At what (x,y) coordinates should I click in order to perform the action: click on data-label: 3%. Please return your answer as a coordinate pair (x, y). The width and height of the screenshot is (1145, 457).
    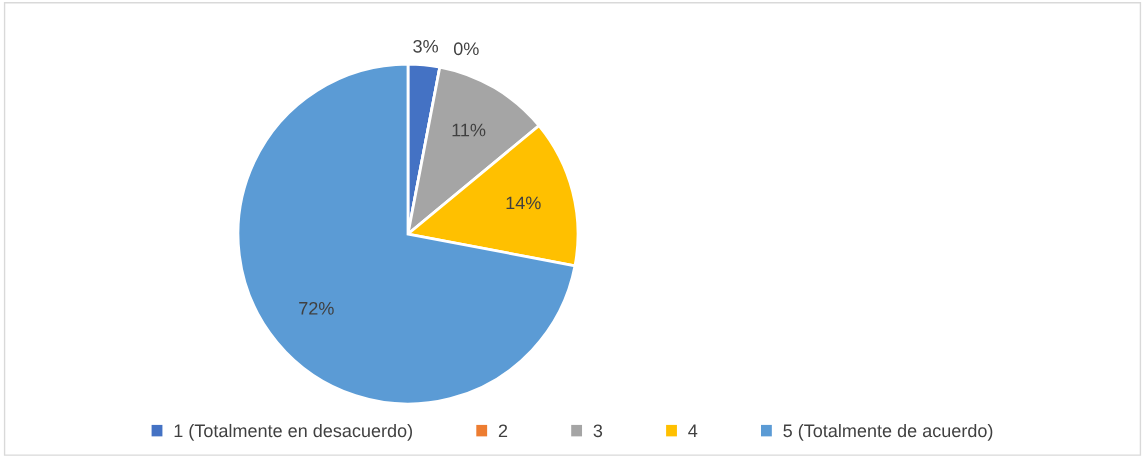
    Looking at the image, I should click on (425, 46).